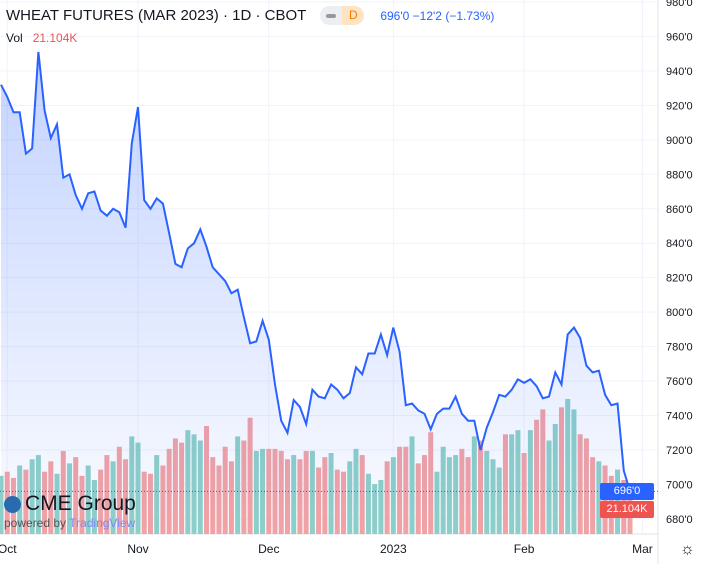 This screenshot has width=717, height=564. What do you see at coordinates (70, 511) in the screenshot?
I see `cme-tradingview-logo: CME Group powered by TradingView` at bounding box center [70, 511].